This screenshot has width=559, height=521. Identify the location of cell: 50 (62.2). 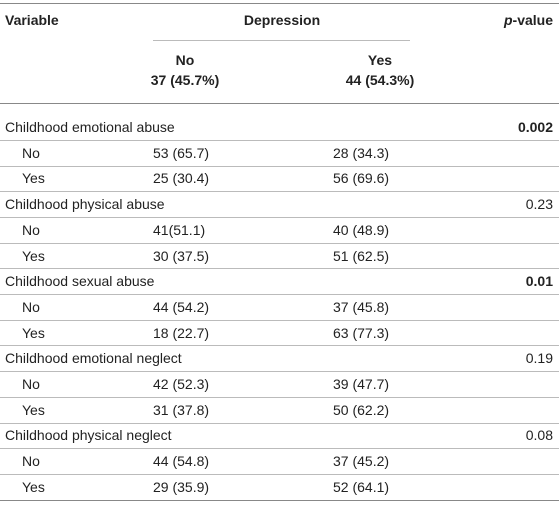
(361, 409).